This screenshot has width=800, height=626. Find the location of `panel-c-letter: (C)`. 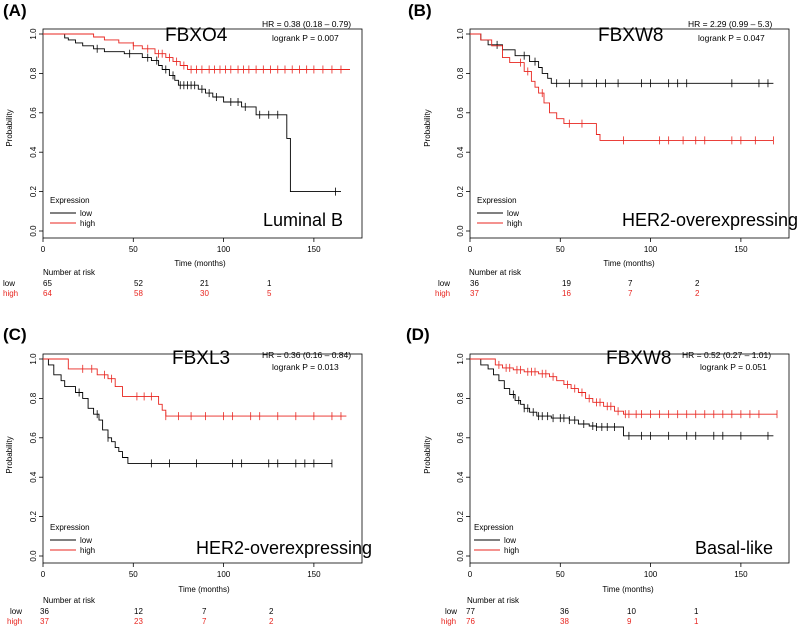

panel-c-letter: (C) is located at coordinates (15, 334).